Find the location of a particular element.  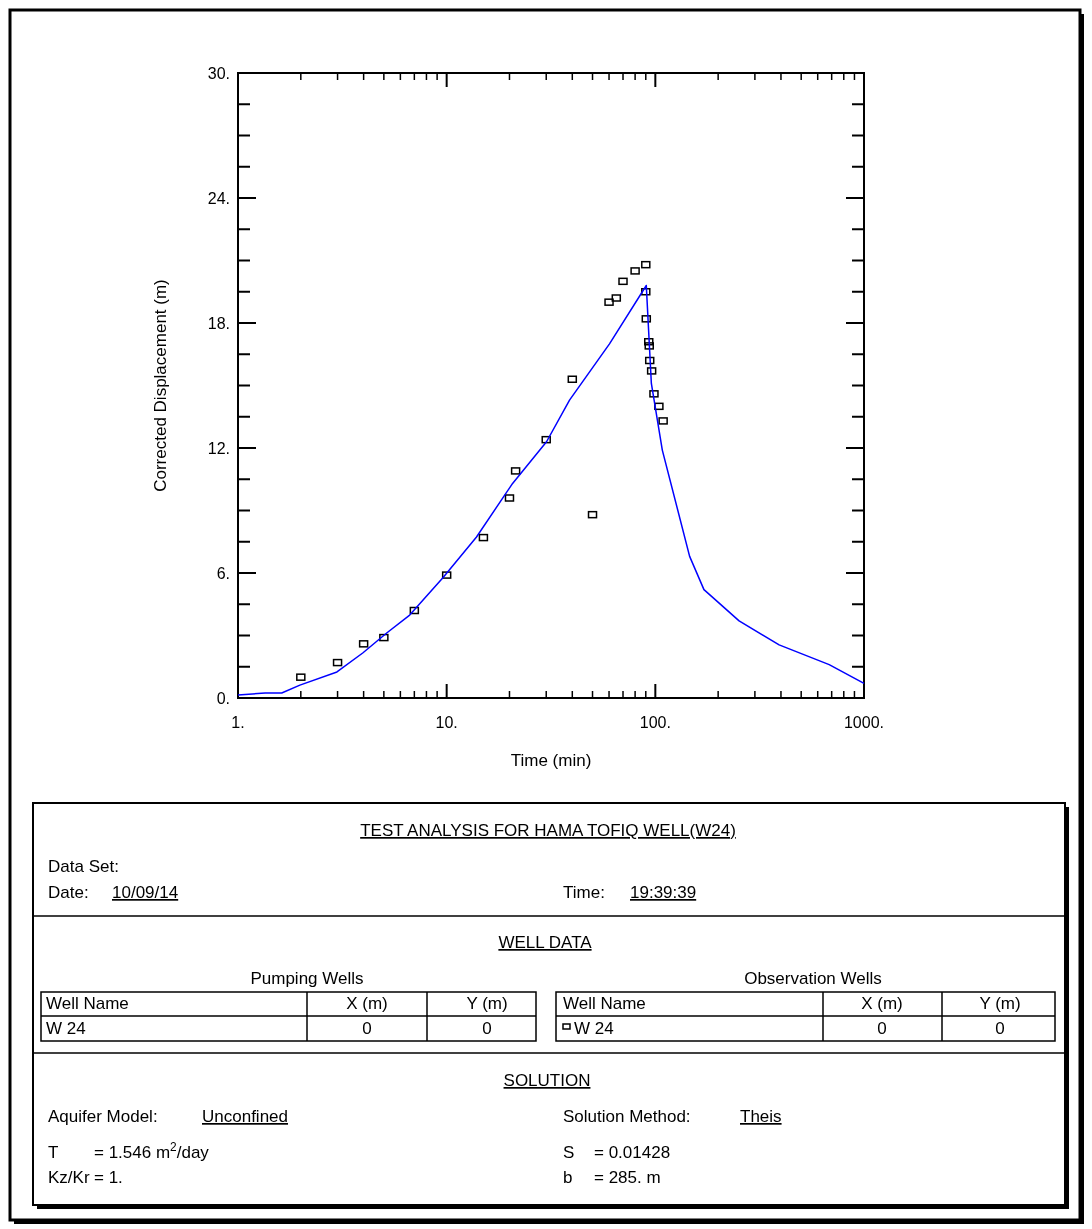

text: = 1.546 m$^{2}$/day is located at coordinates (152, 1151).